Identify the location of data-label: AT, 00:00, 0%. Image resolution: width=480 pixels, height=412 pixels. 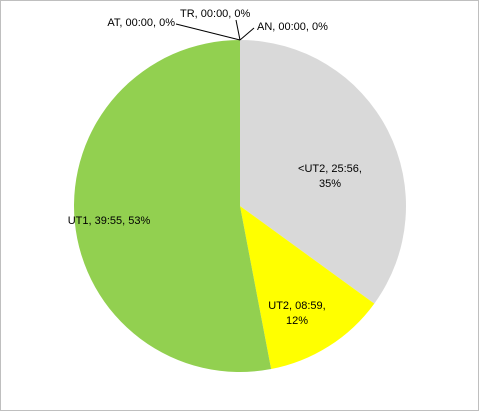
(141, 23).